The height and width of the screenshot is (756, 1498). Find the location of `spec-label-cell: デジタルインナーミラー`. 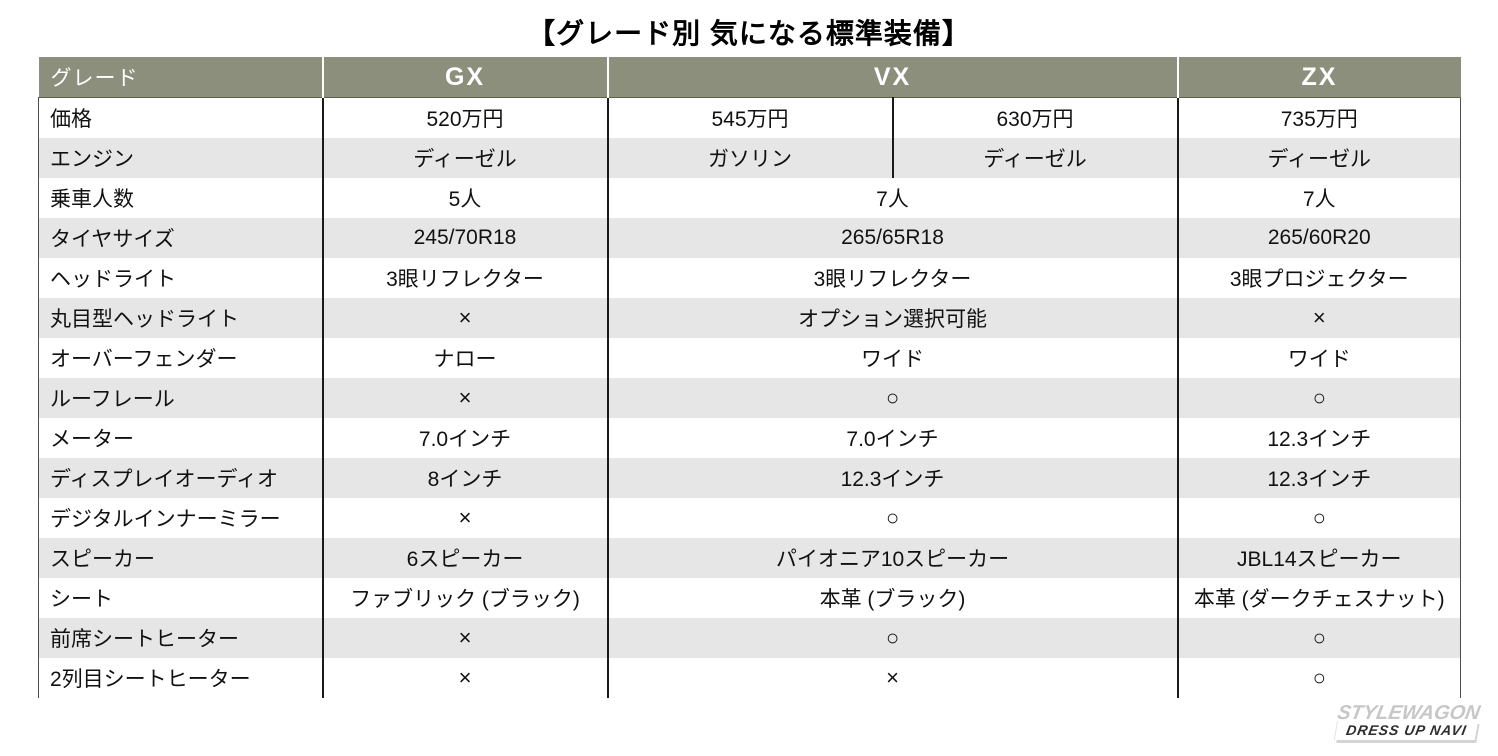

spec-label-cell: デジタルインナーミラー is located at coordinates (180, 518).